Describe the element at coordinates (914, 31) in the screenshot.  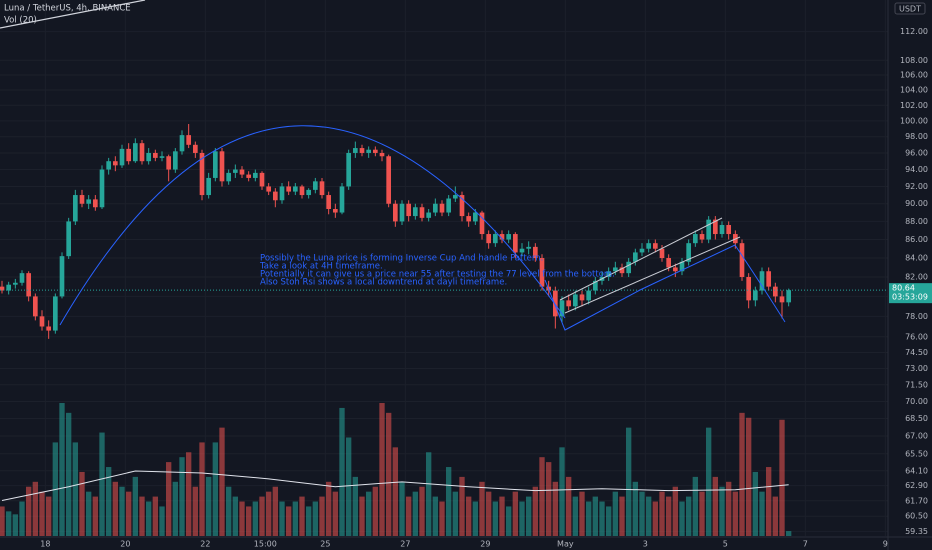
I see `y-tick-label: 112.00` at that location.